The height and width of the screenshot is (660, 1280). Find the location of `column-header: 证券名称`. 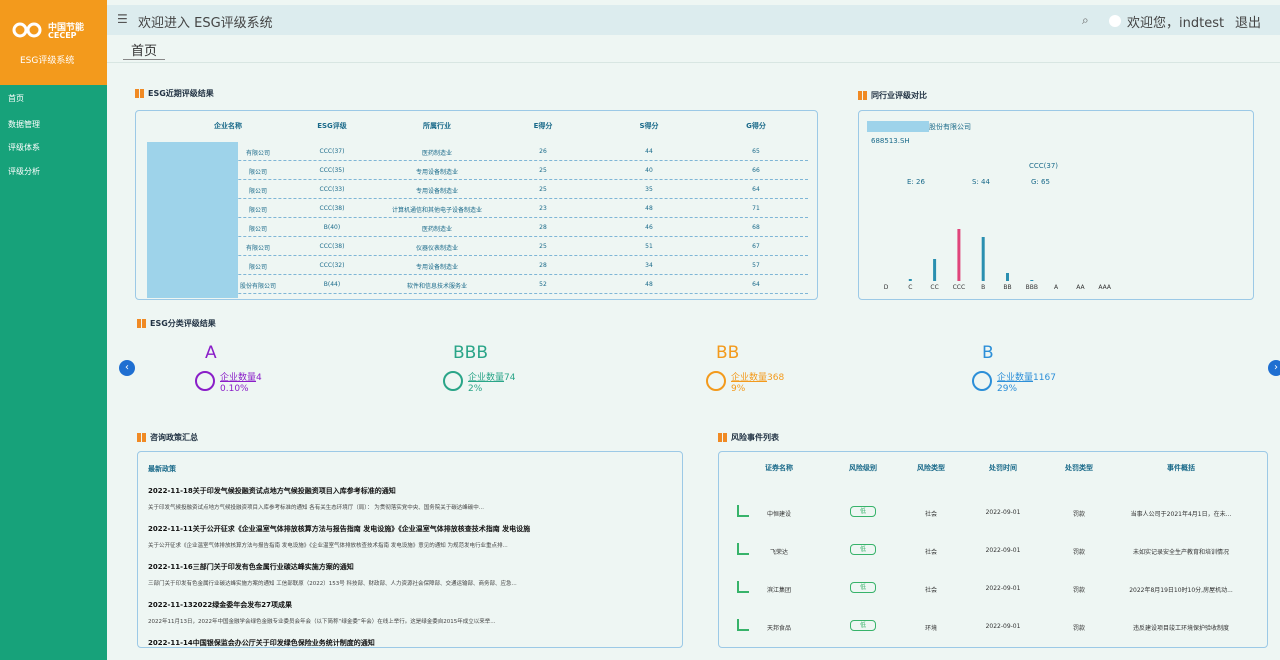

column-header: 证券名称 is located at coordinates (779, 468).